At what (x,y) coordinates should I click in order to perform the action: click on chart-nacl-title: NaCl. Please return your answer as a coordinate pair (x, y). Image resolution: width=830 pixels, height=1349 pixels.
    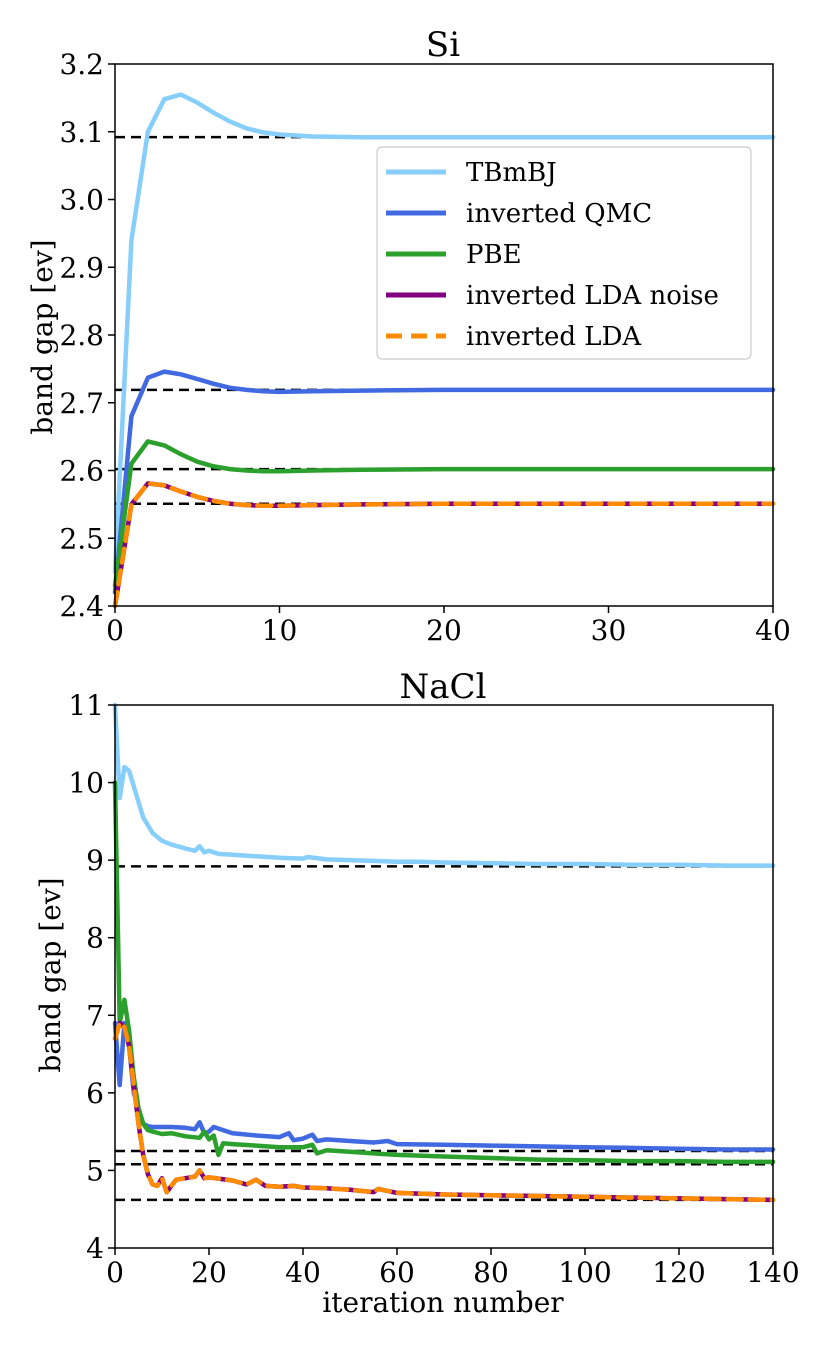
    Looking at the image, I should click on (443, 687).